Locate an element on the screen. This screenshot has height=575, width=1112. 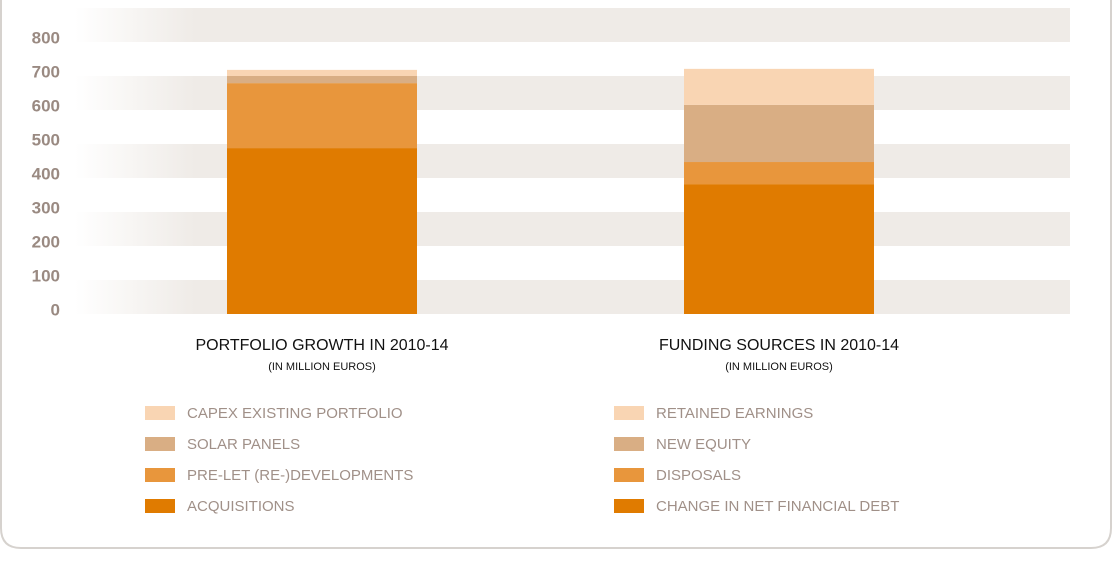
legend-label: RETAINED EARNINGS is located at coordinates (734, 413).